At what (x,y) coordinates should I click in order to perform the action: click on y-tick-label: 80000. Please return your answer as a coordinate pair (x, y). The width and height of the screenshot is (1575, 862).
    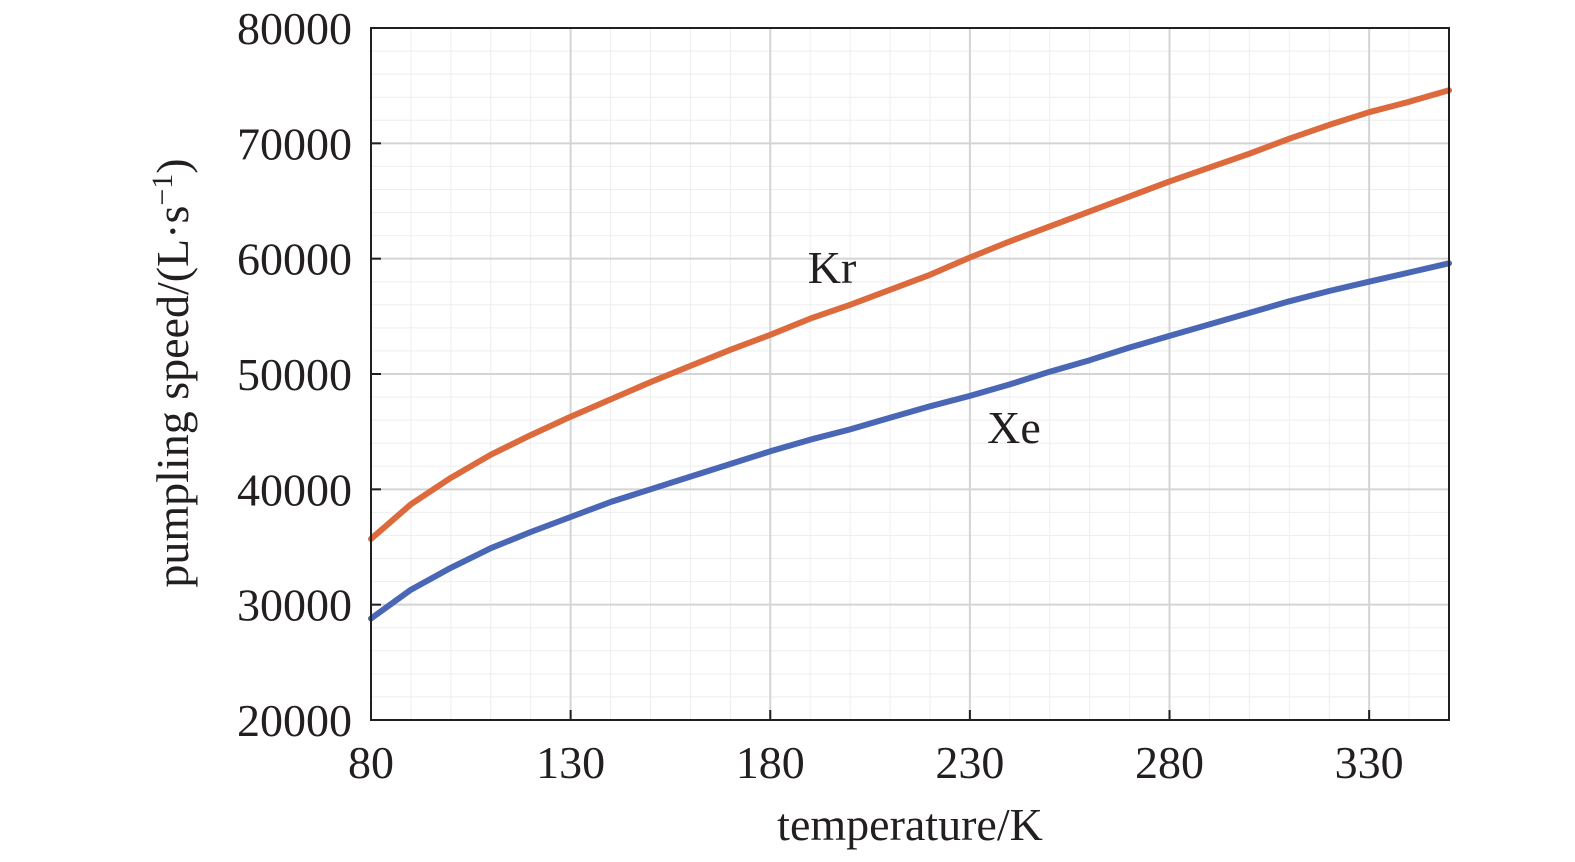
    Looking at the image, I should click on (294, 28).